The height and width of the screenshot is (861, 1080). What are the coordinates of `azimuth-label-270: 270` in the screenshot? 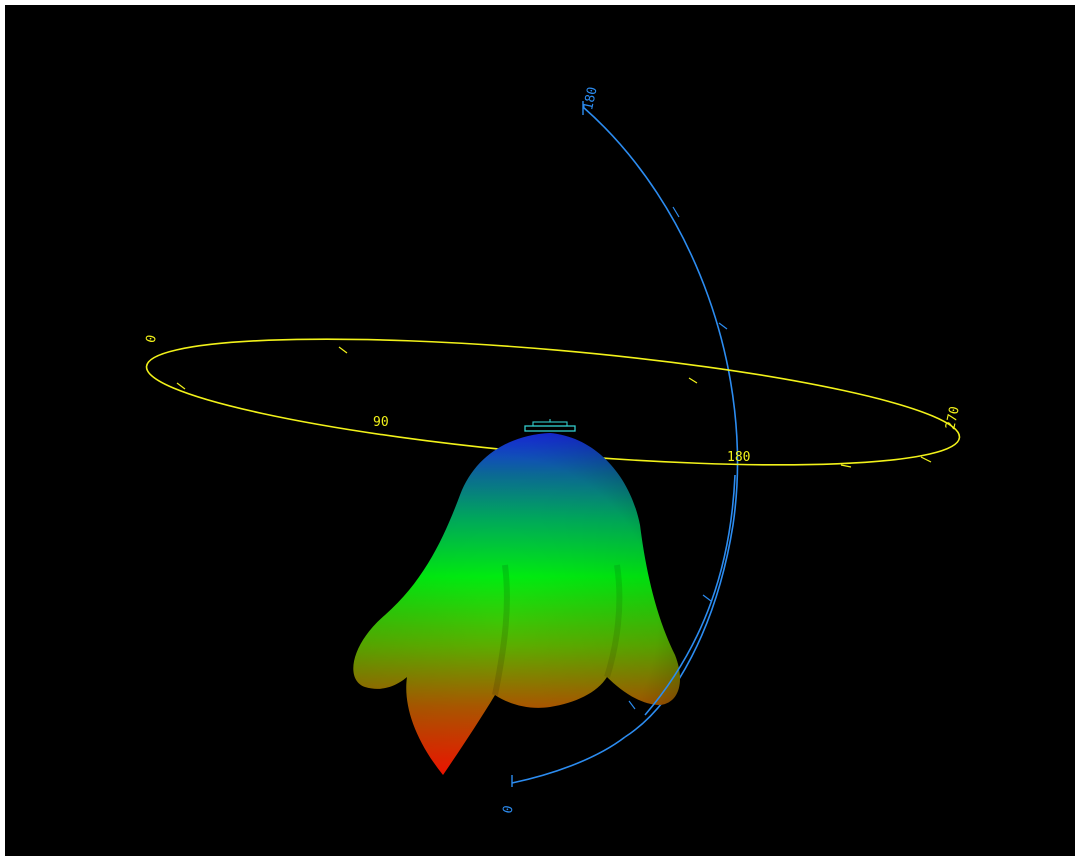 It's located at (953, 418).